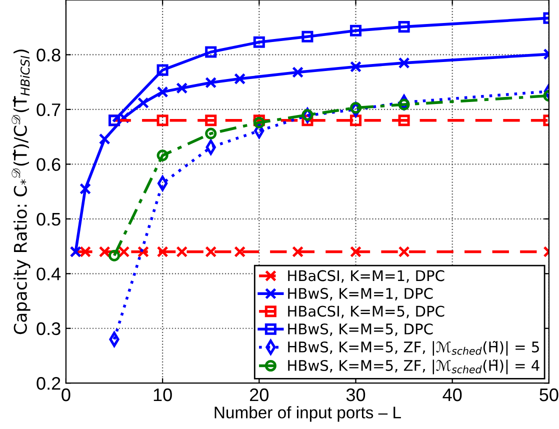 This screenshot has width=559, height=429. What do you see at coordinates (48, 274) in the screenshot?
I see `y-tick-label: 0.4` at bounding box center [48, 274].